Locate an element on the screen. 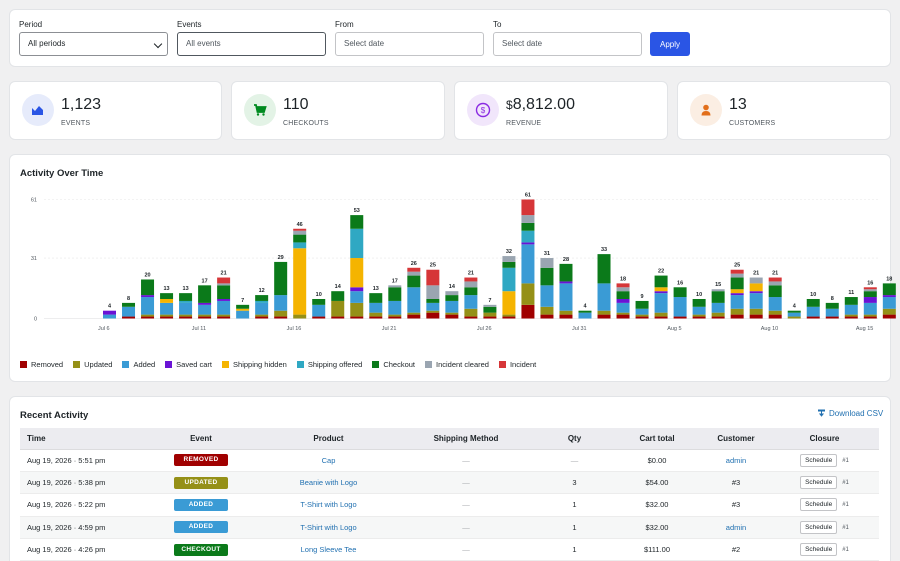  legend-item: Checkout is located at coordinates (393, 364).